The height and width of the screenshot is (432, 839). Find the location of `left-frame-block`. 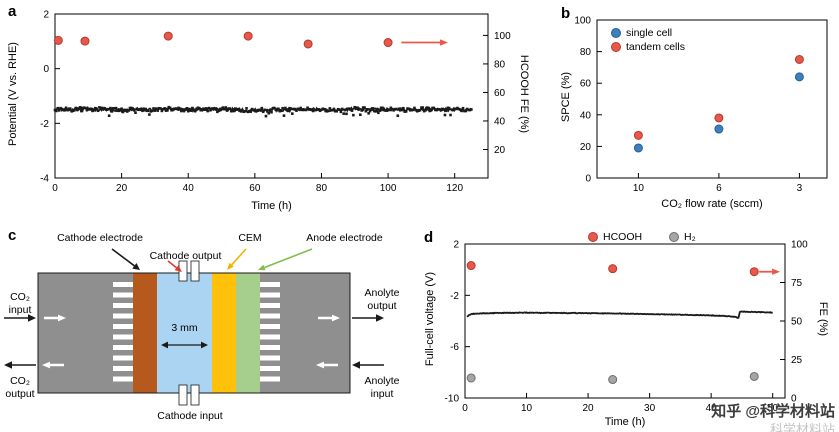

left-frame-block is located at coordinates (85, 333).